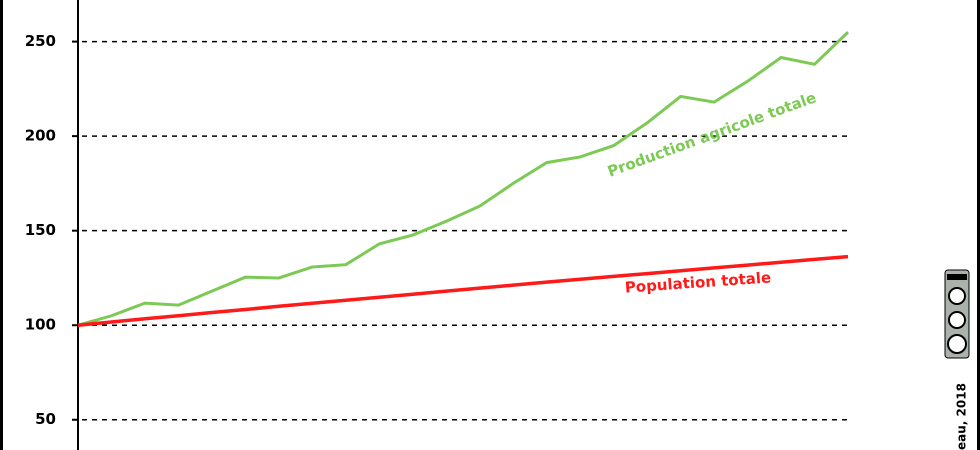 The width and height of the screenshot is (980, 450). What do you see at coordinates (957, 314) in the screenshot?
I see `license-icon` at bounding box center [957, 314].